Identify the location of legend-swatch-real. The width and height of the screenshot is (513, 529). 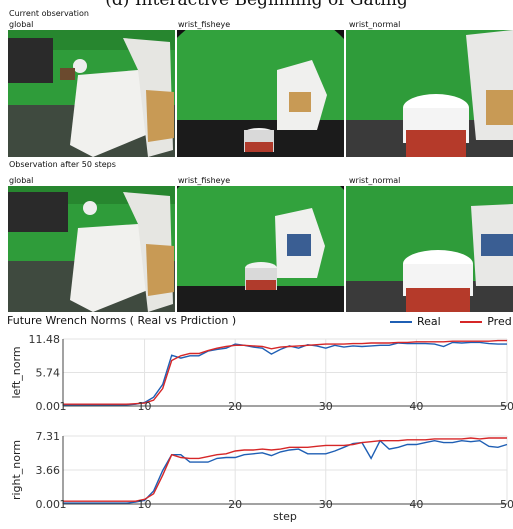
(401, 322).